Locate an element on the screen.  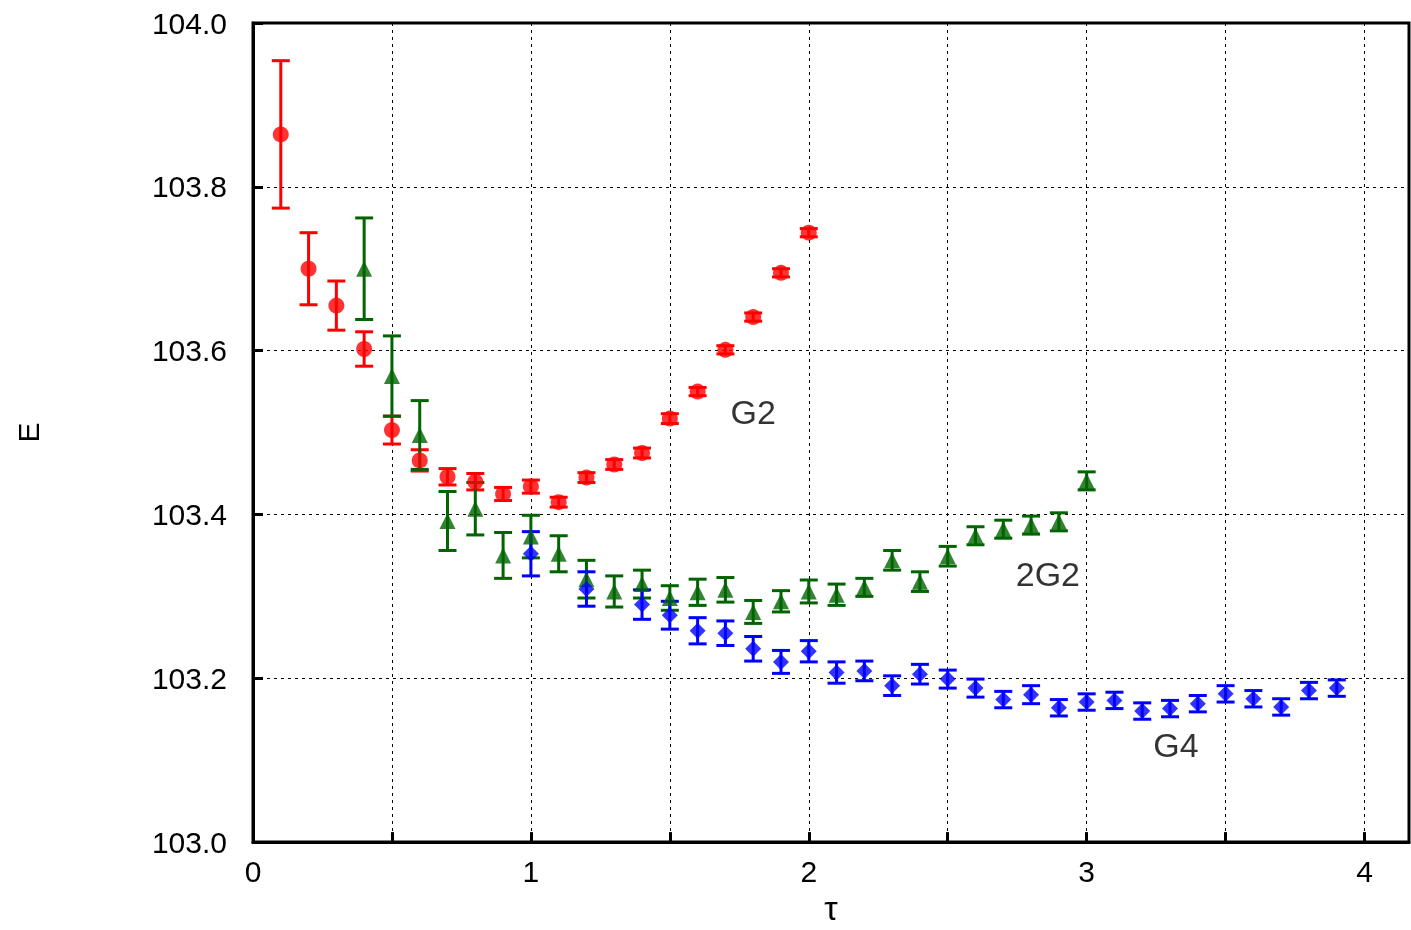
x-tick-label: 0 is located at coordinates (253, 871).